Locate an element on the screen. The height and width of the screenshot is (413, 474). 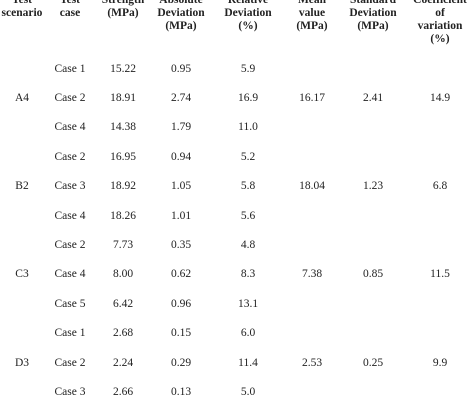
coefficient-cell: 6.8 is located at coordinates (440, 186).